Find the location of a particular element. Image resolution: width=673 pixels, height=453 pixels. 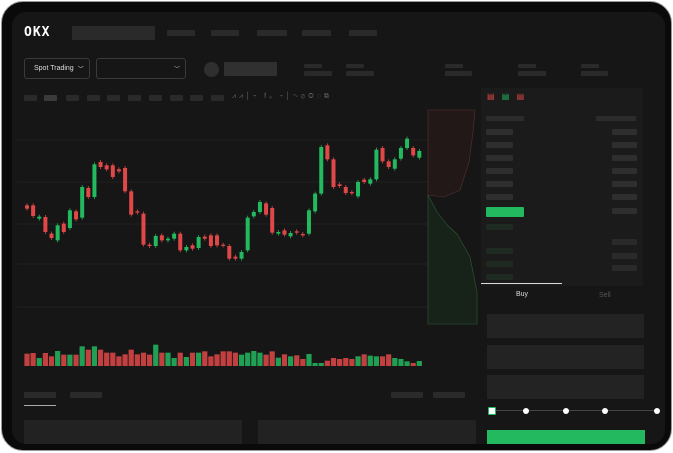

buy-button is located at coordinates (566, 437).